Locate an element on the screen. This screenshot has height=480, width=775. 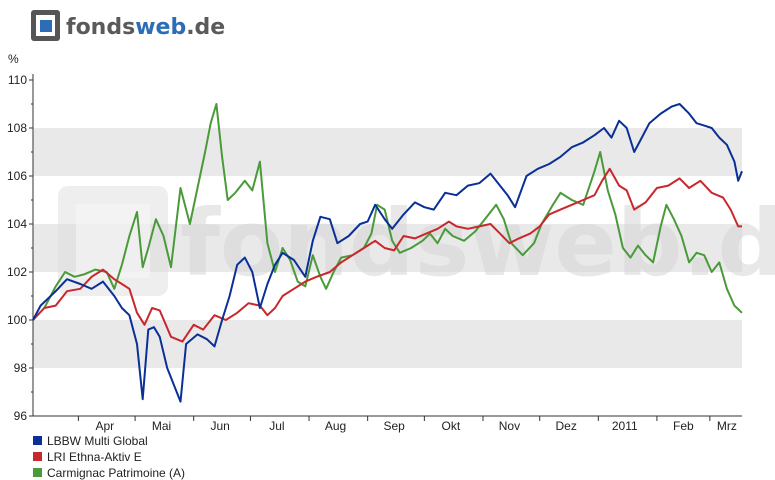
y-tick-label: 106 is located at coordinates (17, 176).